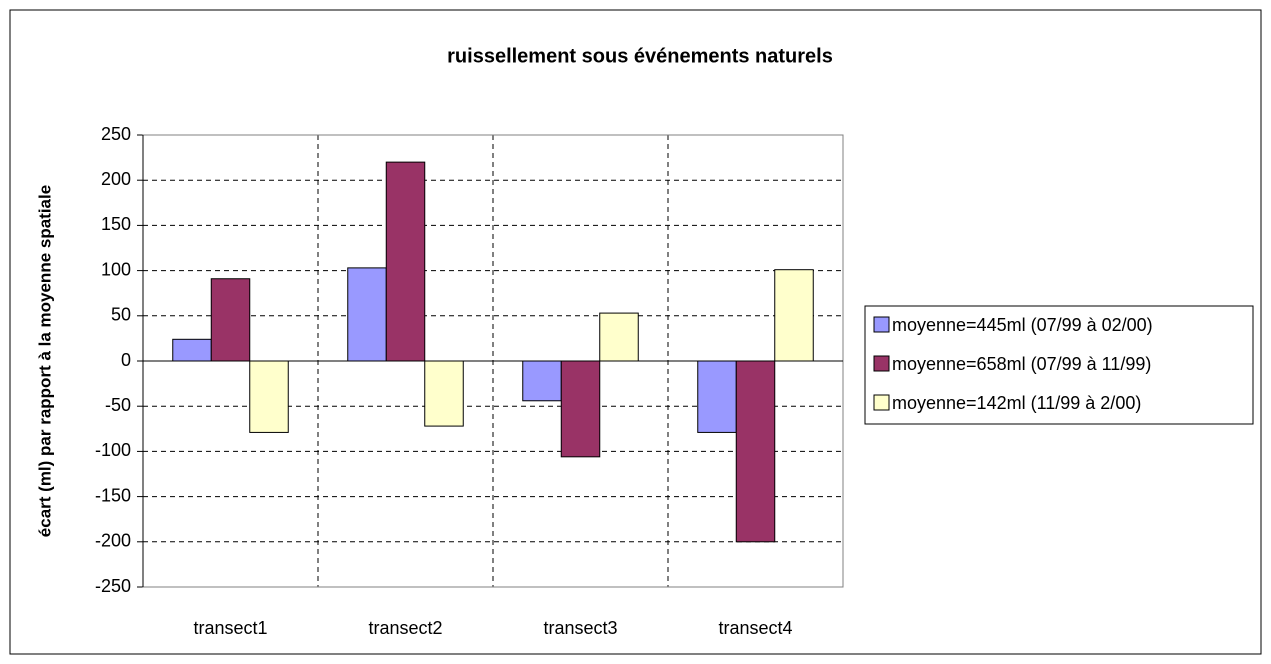 The height and width of the screenshot is (664, 1271). I want to click on legend-label: moyenne=658ml (07/99 à 11/99), so click(1021, 364).